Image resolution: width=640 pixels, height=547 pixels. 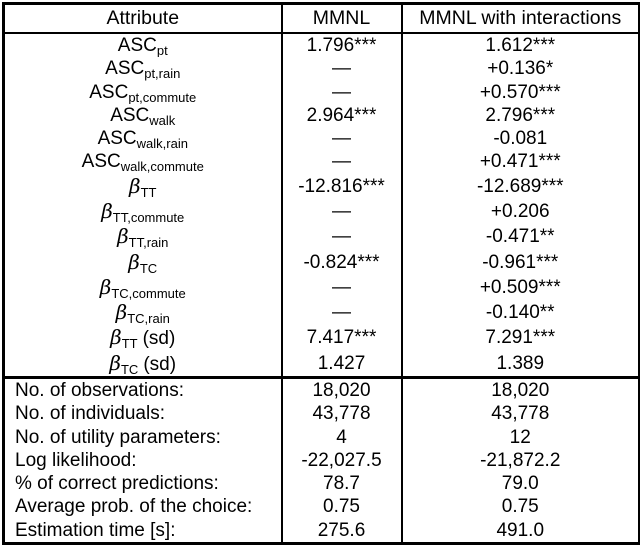 What do you see at coordinates (90, 414) in the screenshot?
I see `statistic-label-cell: No. of individuals:` at bounding box center [90, 414].